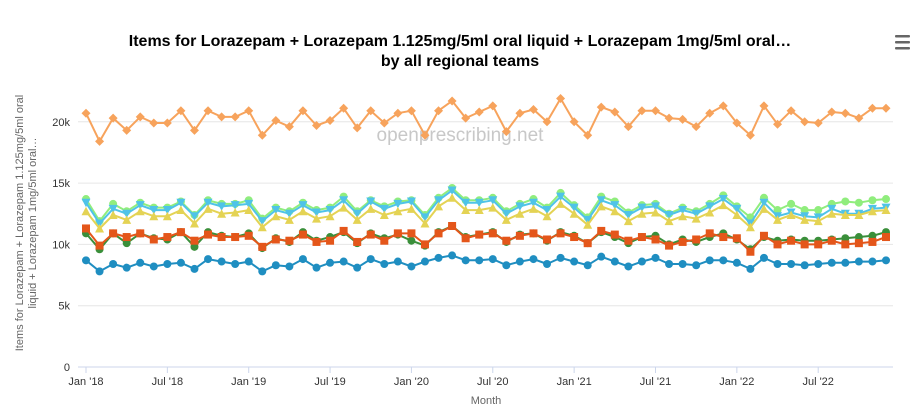 This screenshot has height=405, width=919. I want to click on menu-icon, so click(902, 42).